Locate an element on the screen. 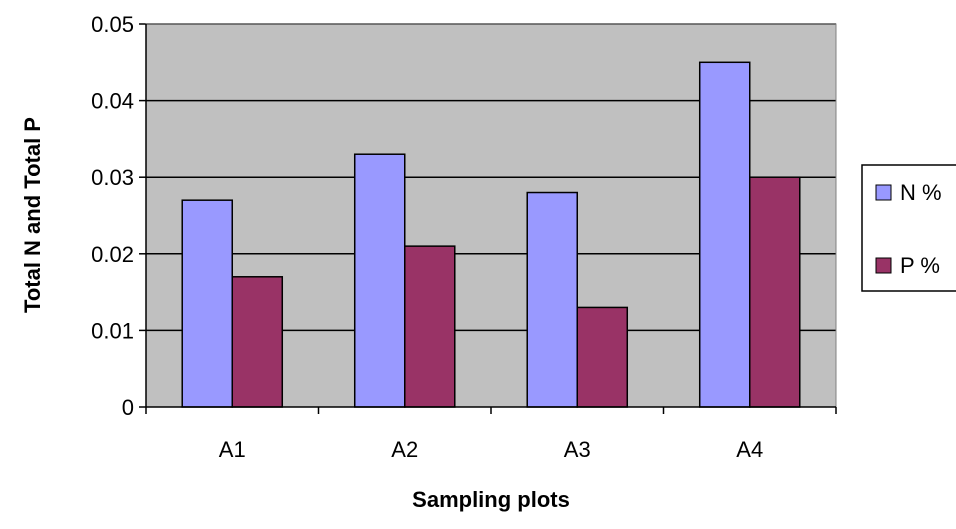  legend-label-p: P % is located at coordinates (920, 265).